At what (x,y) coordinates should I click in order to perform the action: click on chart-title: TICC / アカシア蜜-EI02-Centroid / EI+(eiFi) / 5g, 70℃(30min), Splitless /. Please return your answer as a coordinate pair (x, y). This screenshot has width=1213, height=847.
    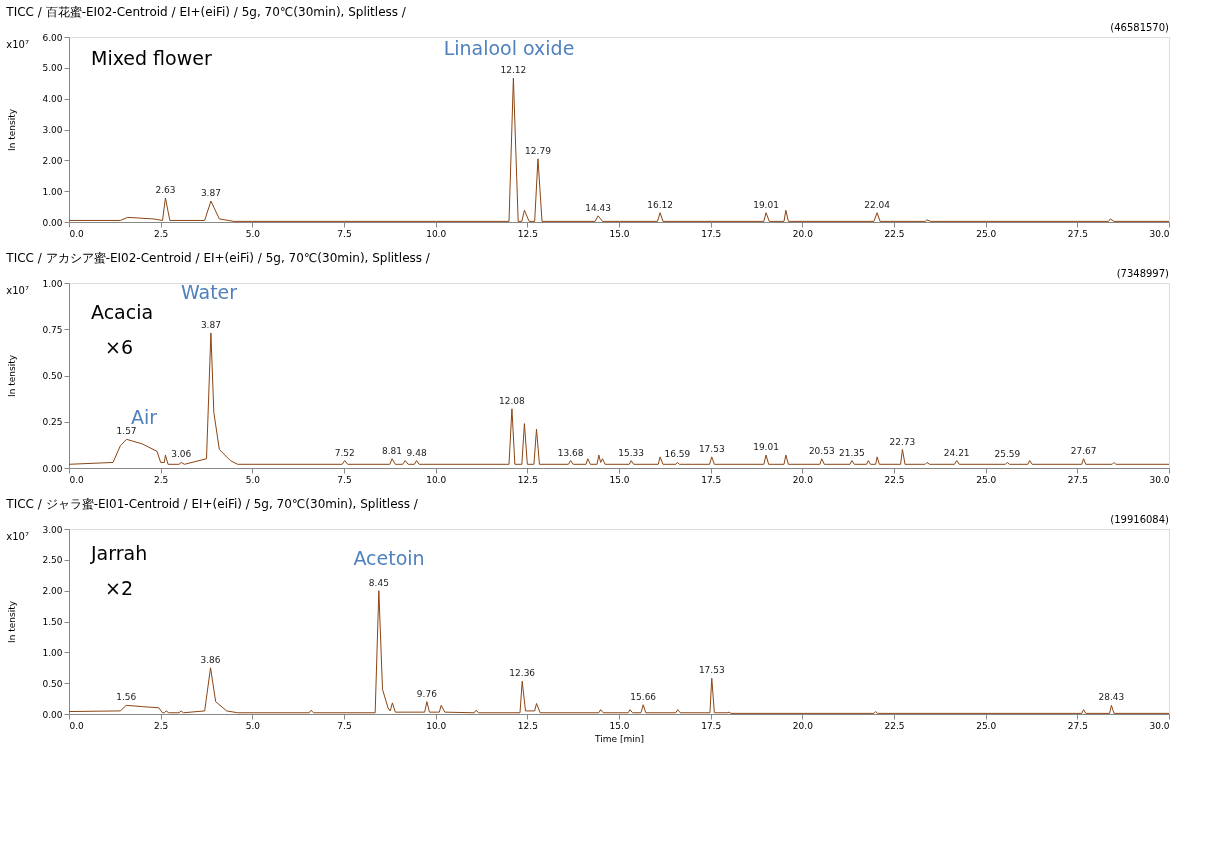
    Looking at the image, I should click on (218, 258).